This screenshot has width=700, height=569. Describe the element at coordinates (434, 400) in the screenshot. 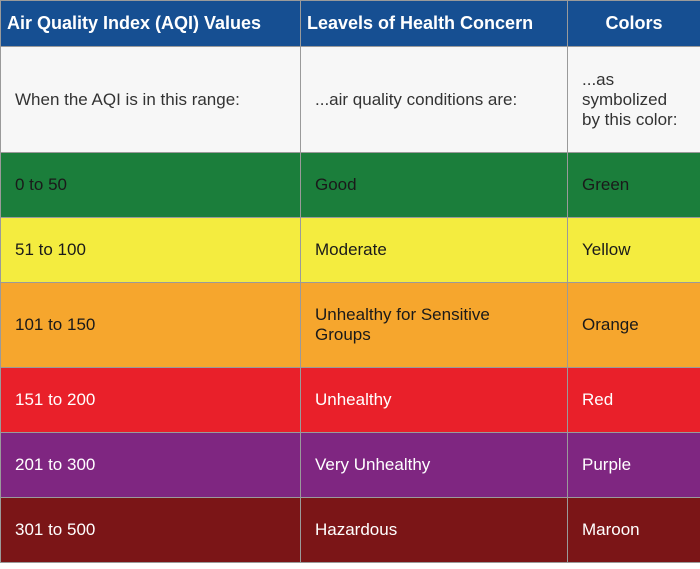

I see `level-cell: Unhealthy` at that location.